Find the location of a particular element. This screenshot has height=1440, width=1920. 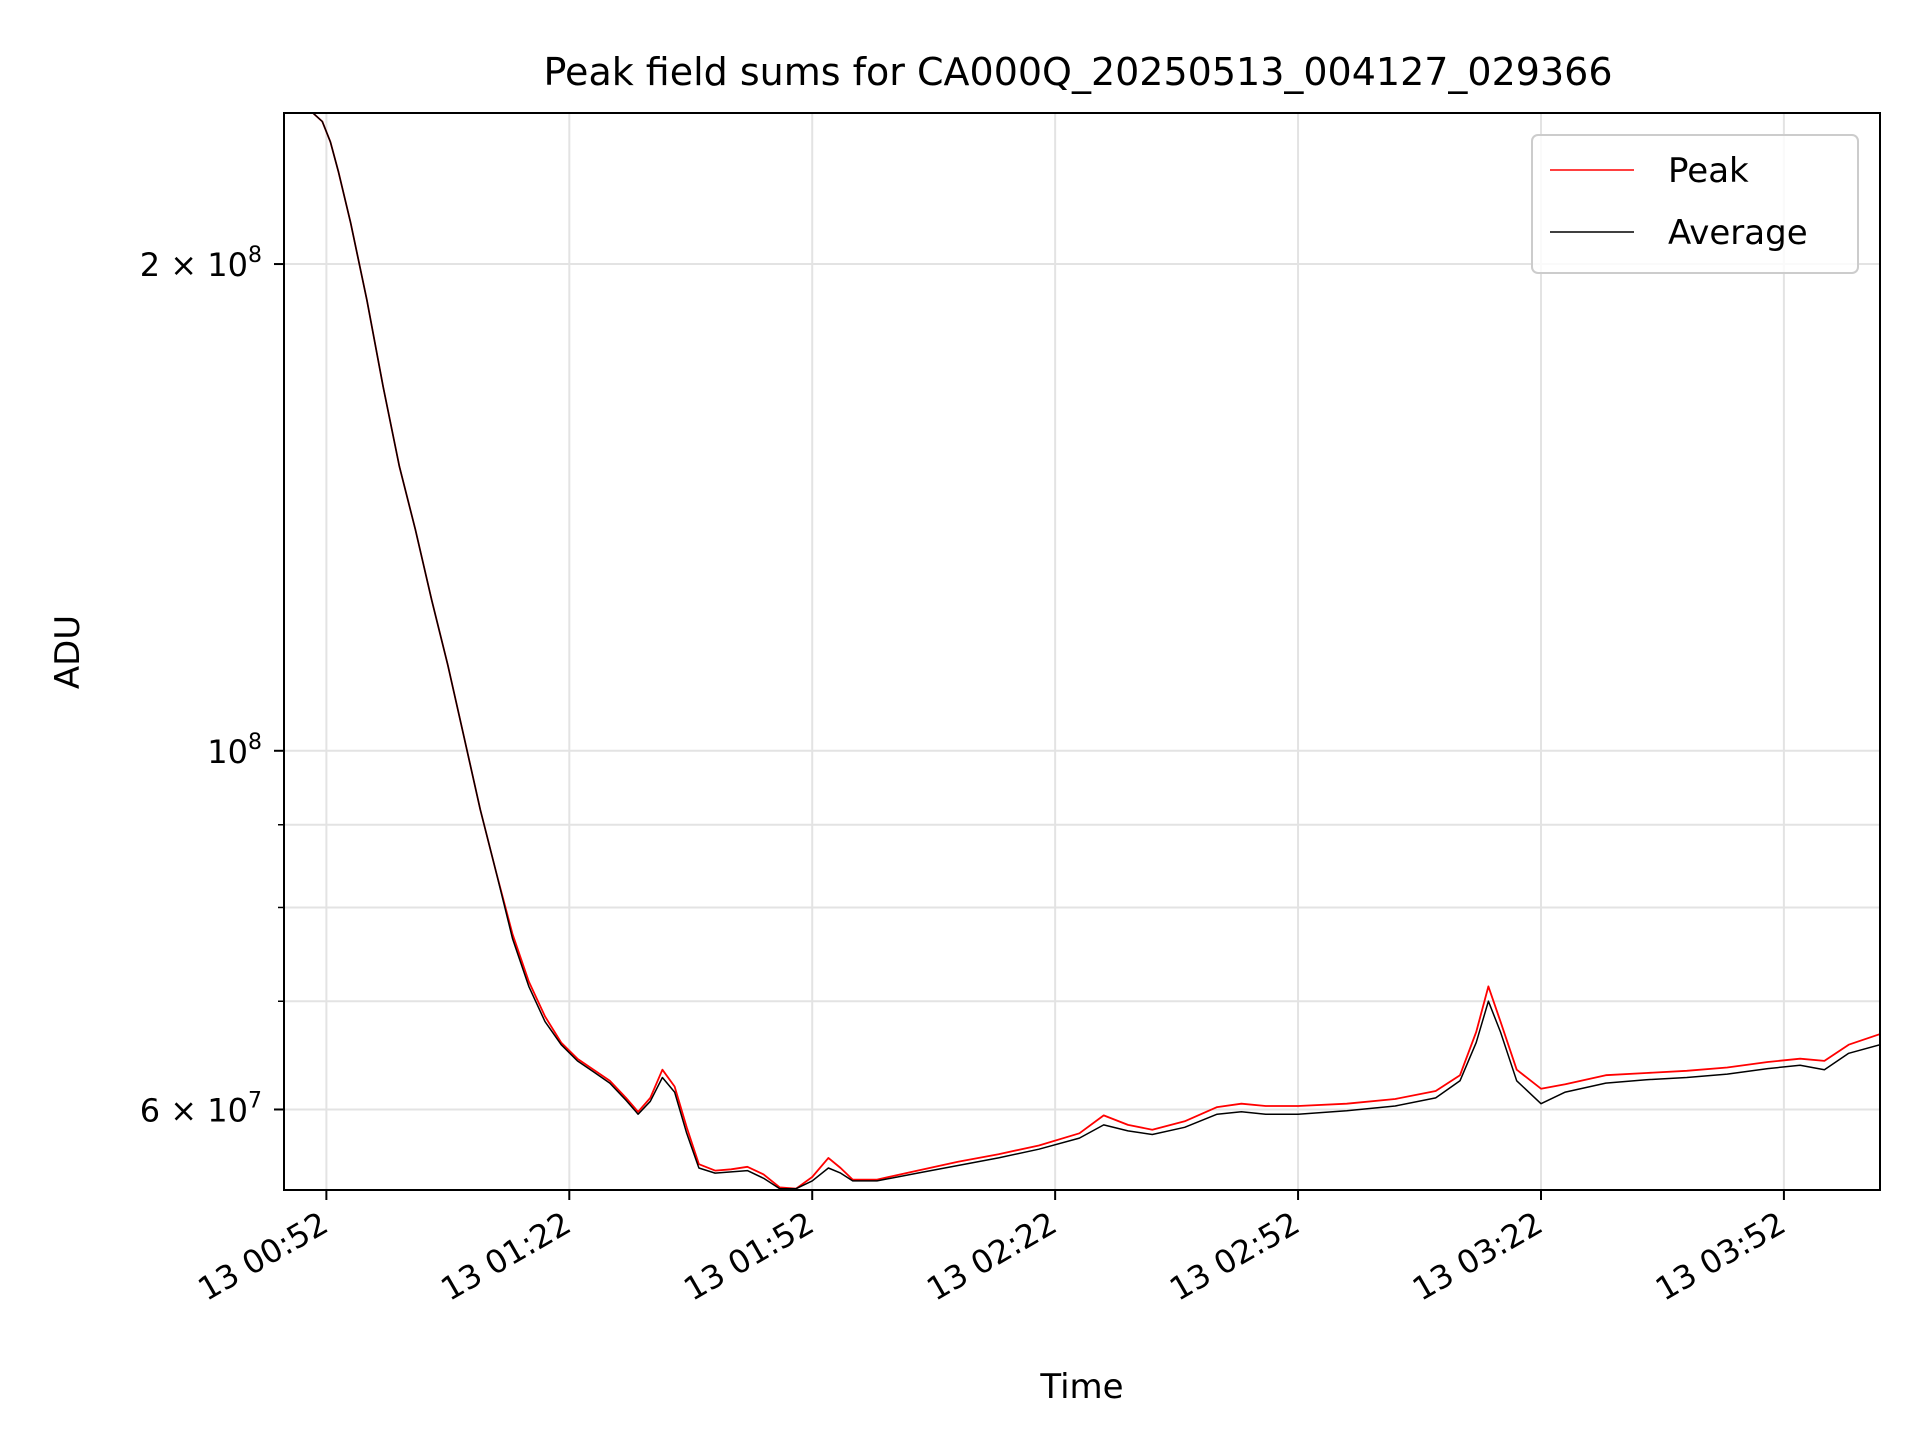

legend: Peak Average is located at coordinates (1695, 204).